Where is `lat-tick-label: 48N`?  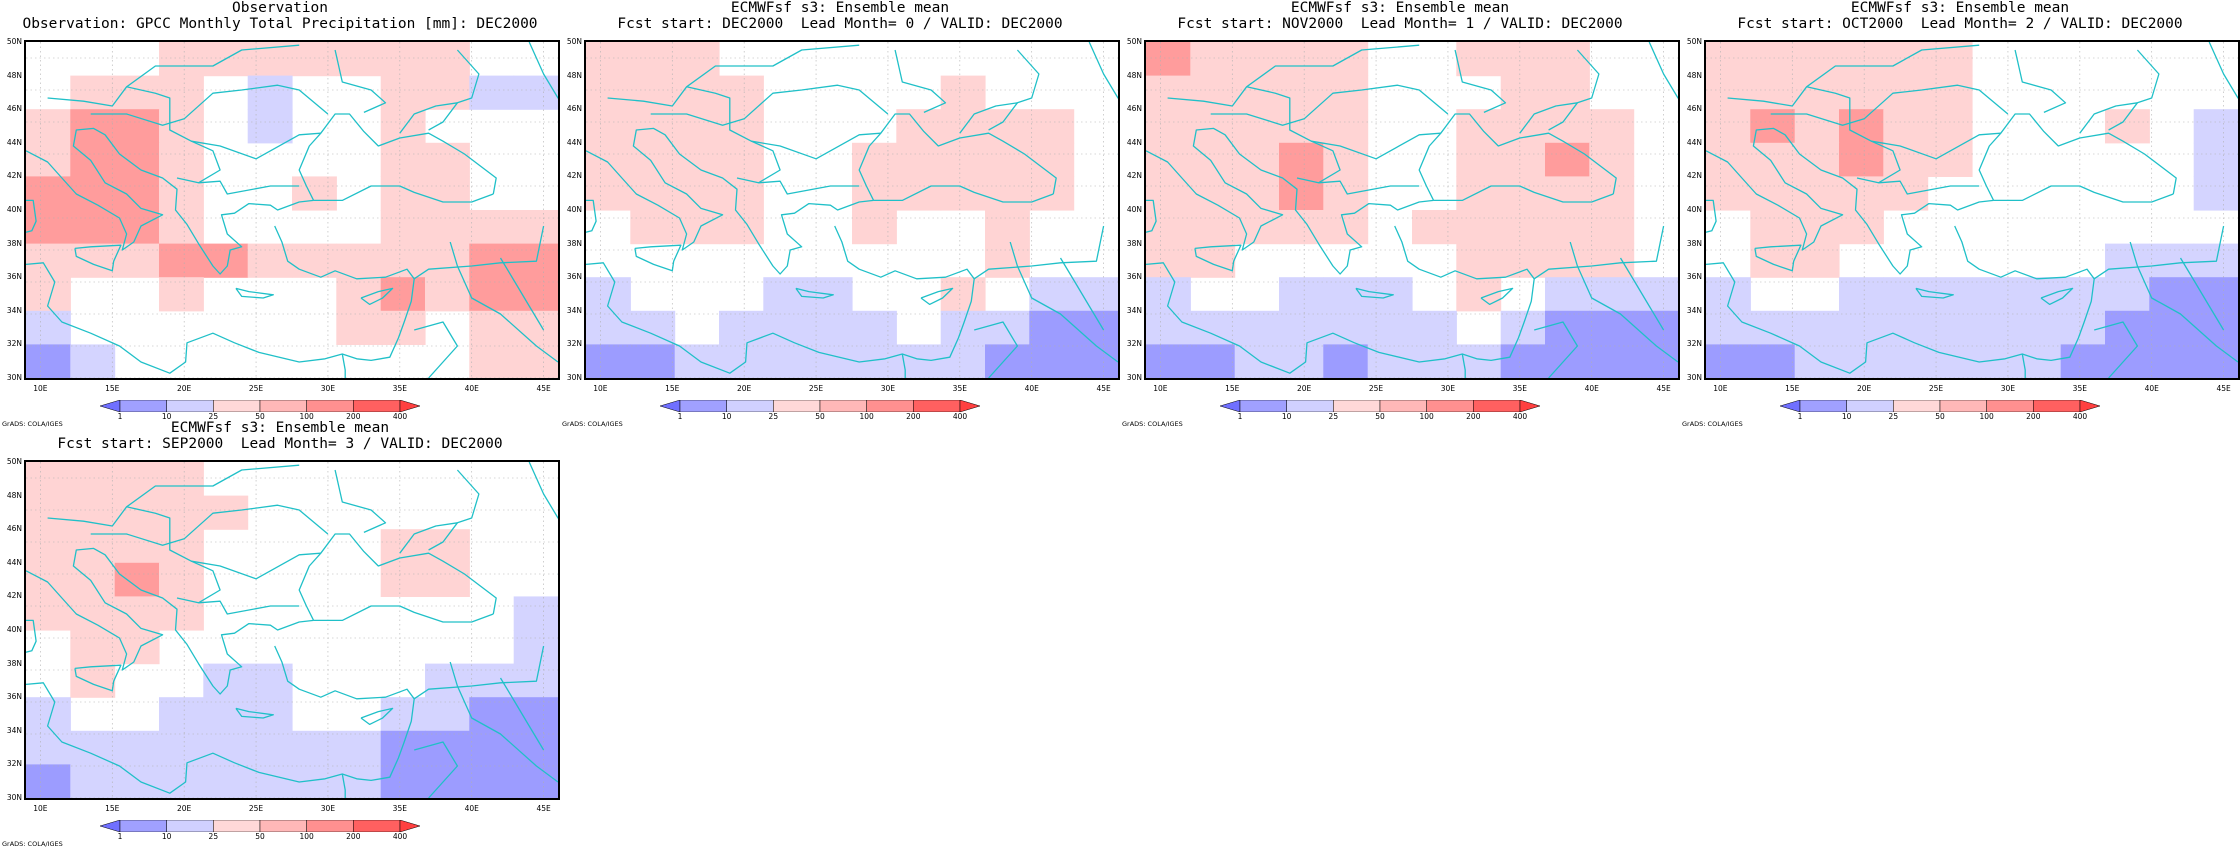
lat-tick-label: 48N is located at coordinates (1694, 75).